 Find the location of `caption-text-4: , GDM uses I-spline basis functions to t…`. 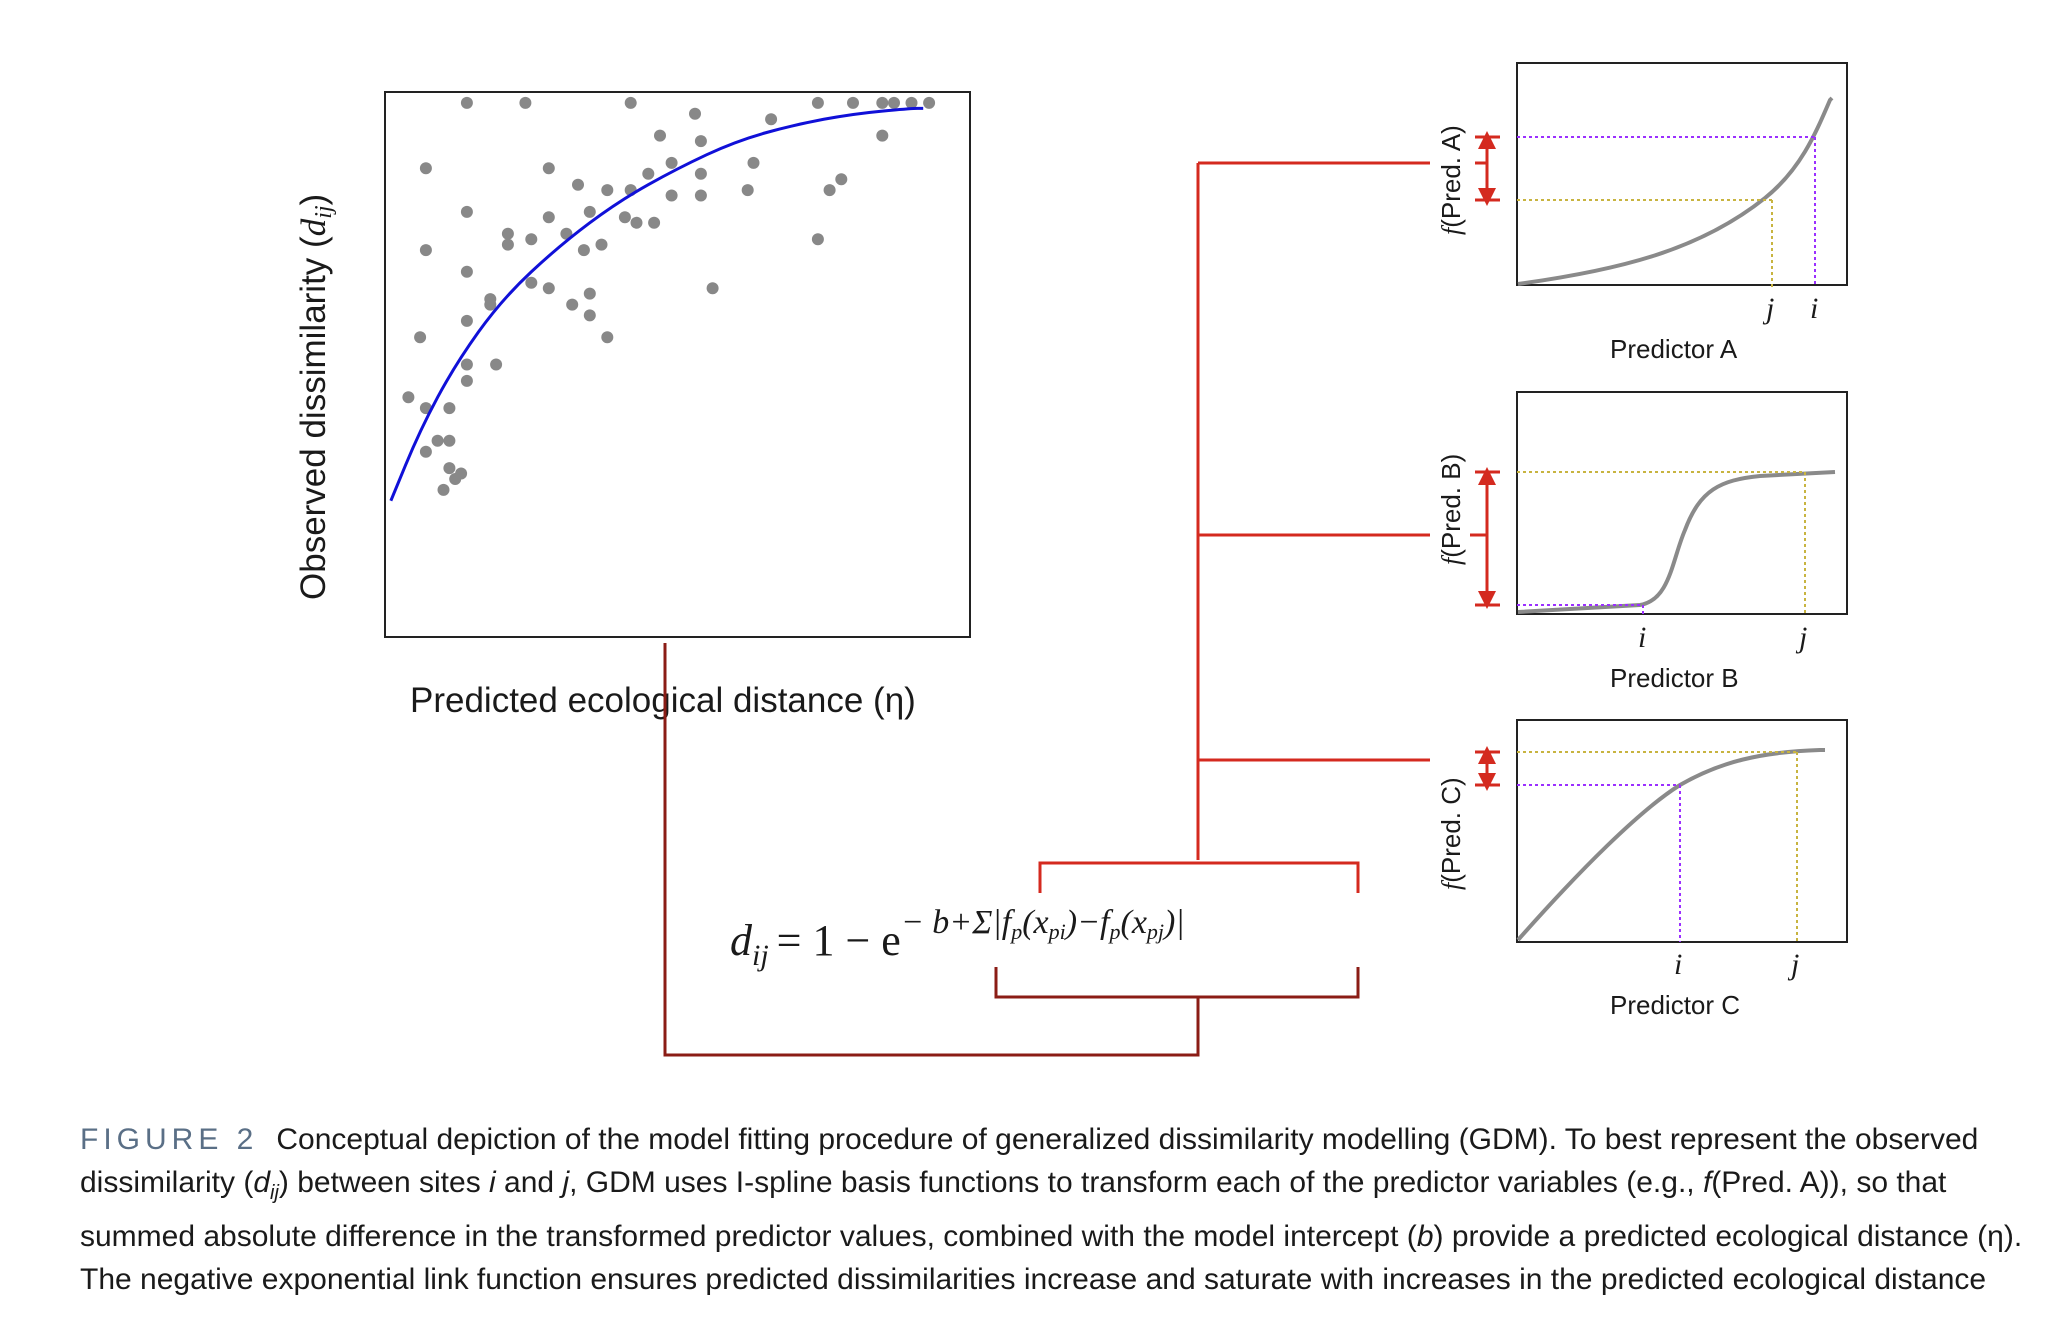

caption-text-4: , GDM uses I-spline basis functions to t… is located at coordinates (1136, 1182).